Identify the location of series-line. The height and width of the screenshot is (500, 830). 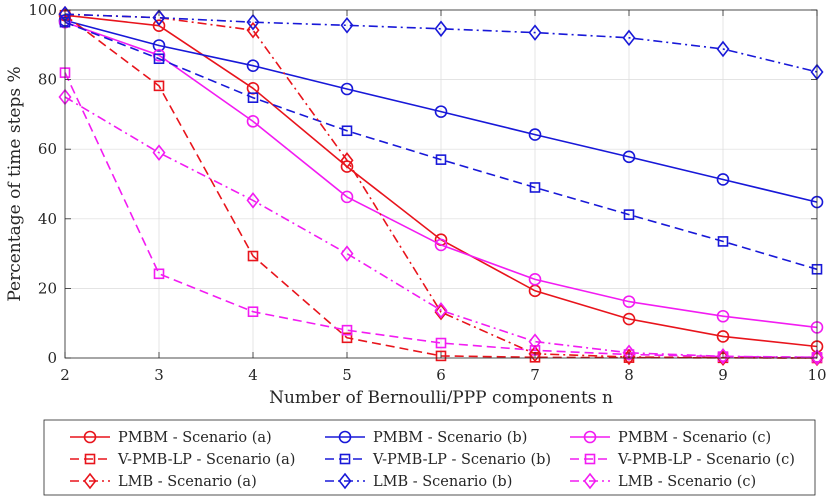
(441, 43).